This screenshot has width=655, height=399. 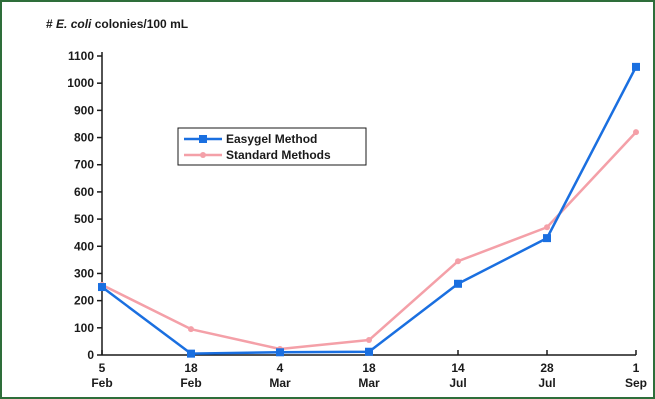 What do you see at coordinates (84, 328) in the screenshot?
I see `y-tick-label: 100` at bounding box center [84, 328].